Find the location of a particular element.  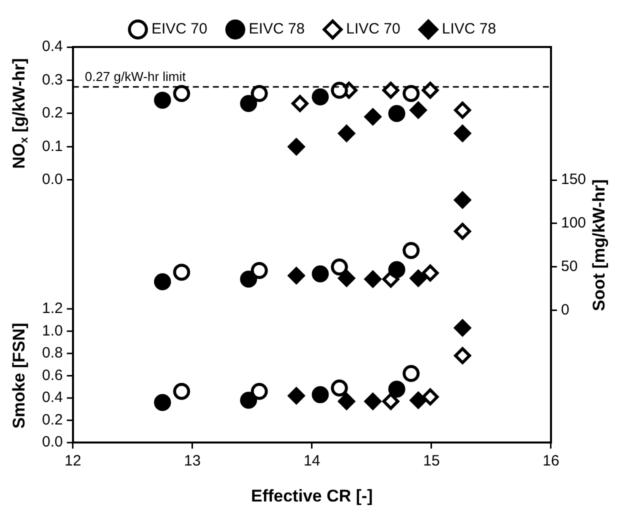

x-tick-label: 12 is located at coordinates (73, 461).